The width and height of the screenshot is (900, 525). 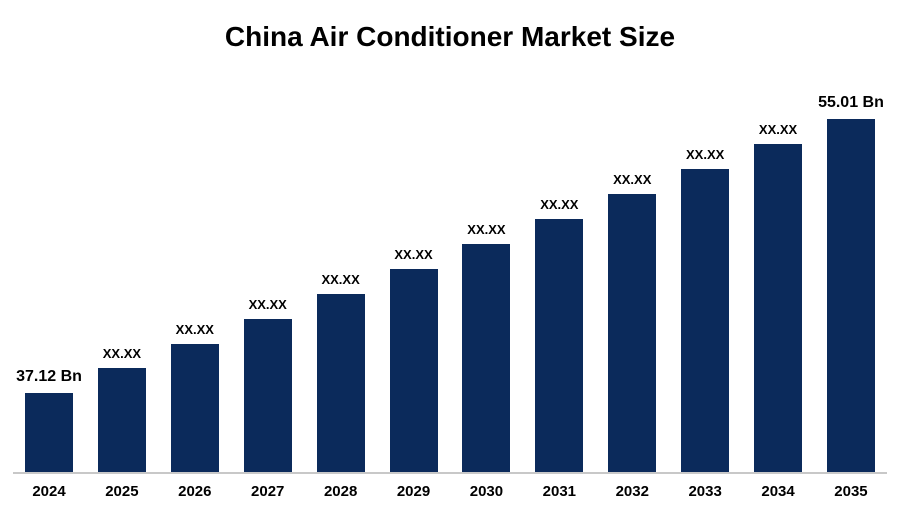 I want to click on bar-group-2030: XX.XX, so click(x=486, y=347).